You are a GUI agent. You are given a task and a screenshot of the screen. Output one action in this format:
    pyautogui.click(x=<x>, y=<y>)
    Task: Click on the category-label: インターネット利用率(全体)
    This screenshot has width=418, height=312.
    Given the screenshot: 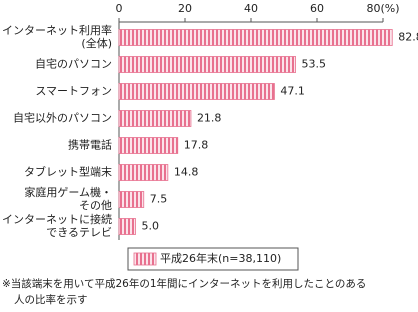 What is the action you would take?
    pyautogui.click(x=57, y=36)
    